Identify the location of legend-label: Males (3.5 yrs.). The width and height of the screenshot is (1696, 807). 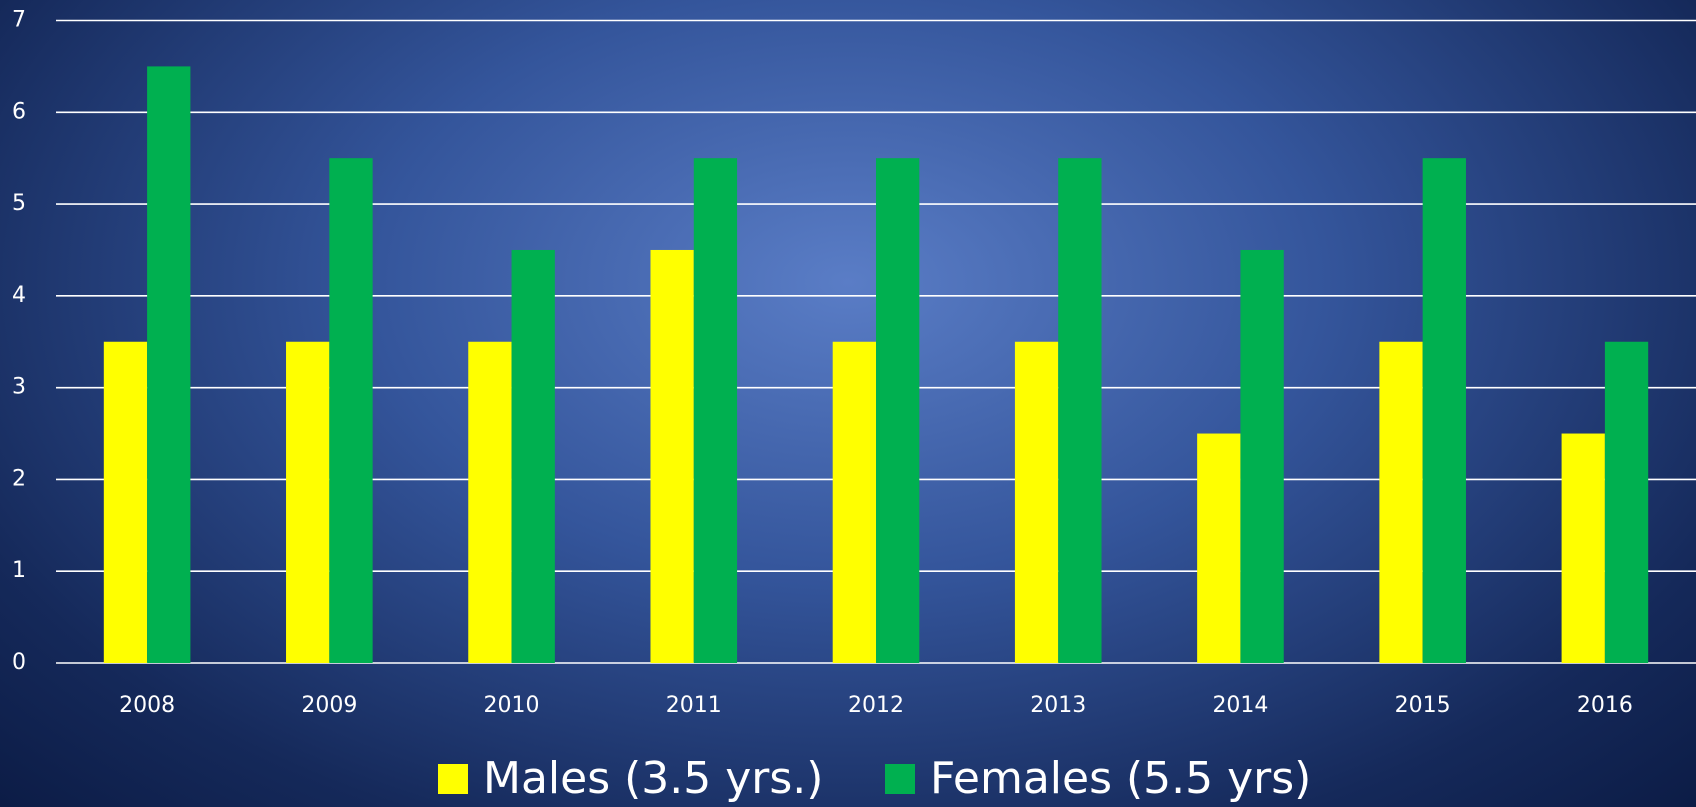
(653, 778).